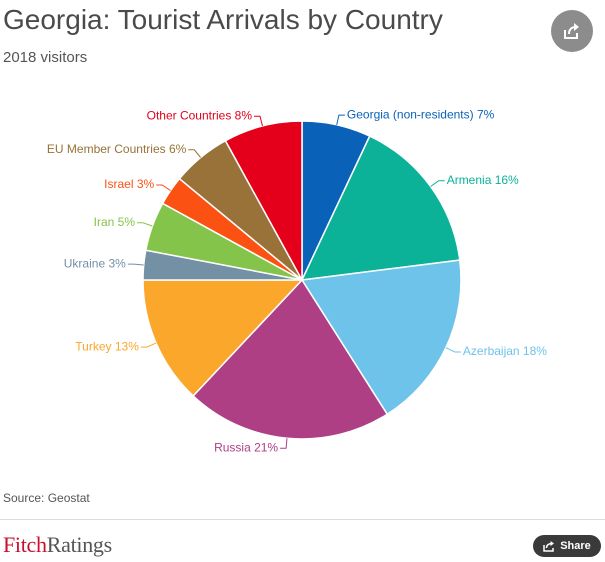 This screenshot has height=562, width=605. I want to click on leader-israel, so click(163, 188).